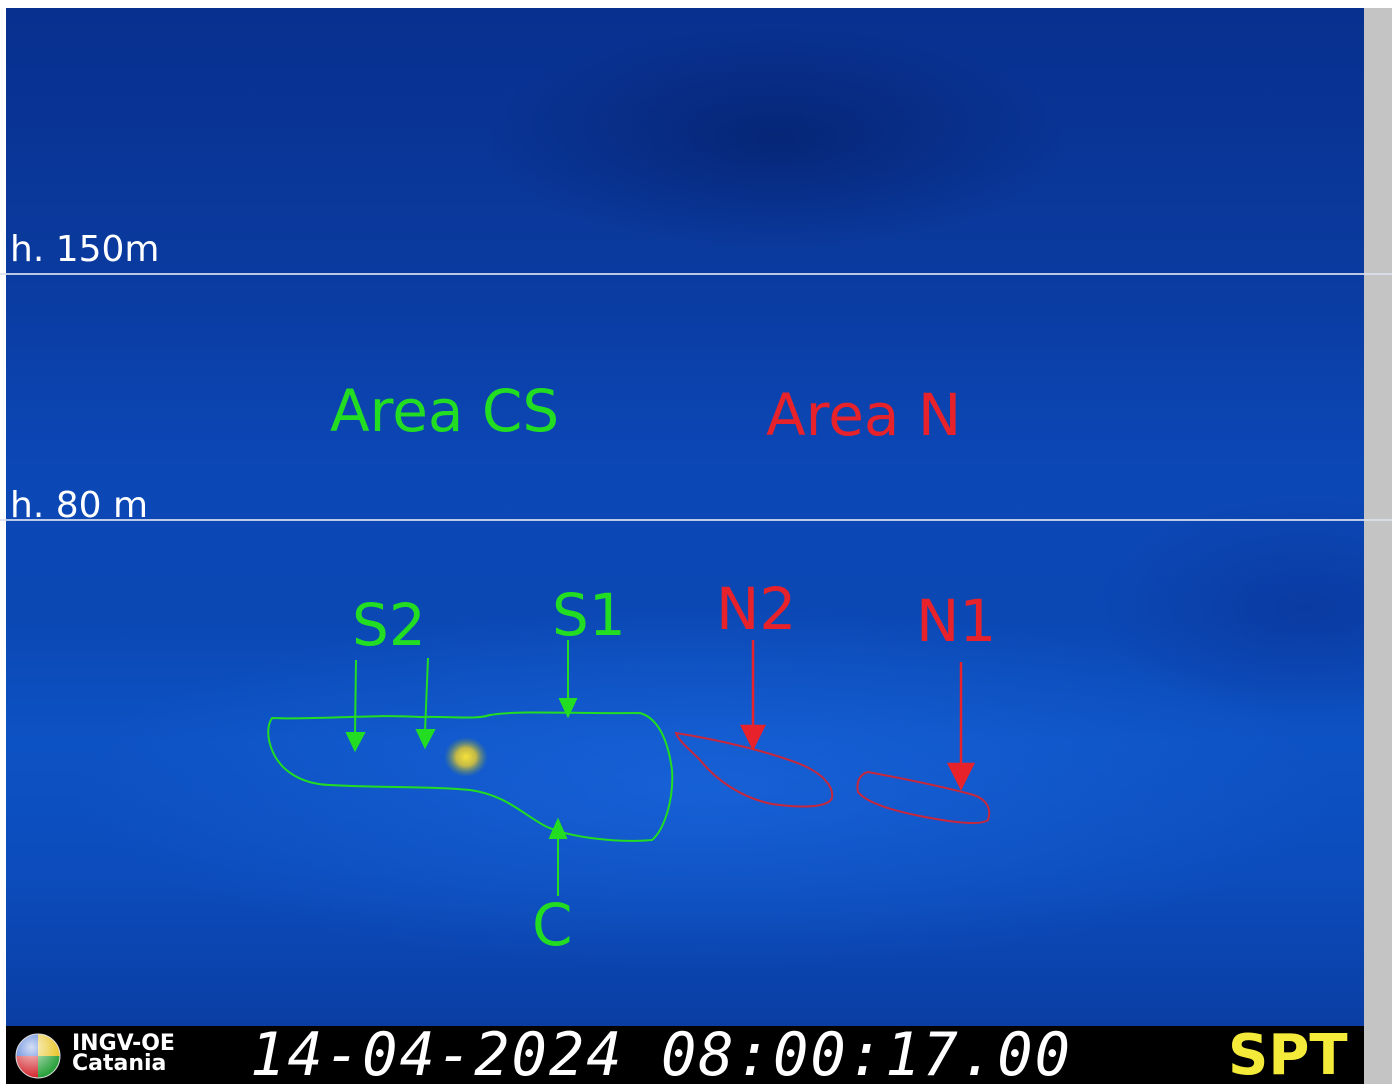  I want to click on green-arrows, so click(461, 768).